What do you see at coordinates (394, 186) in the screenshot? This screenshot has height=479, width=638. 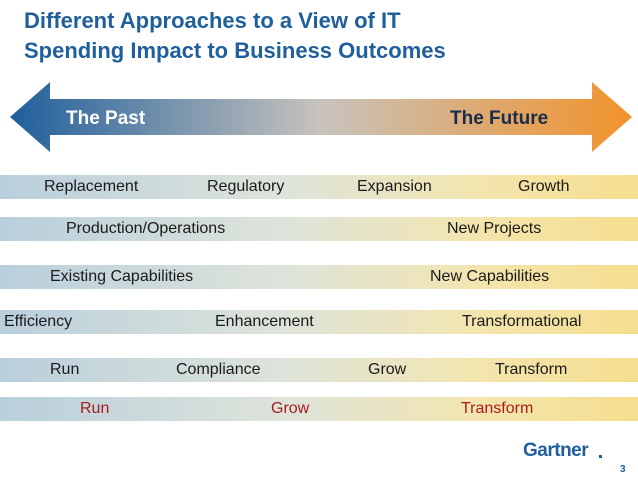 I see `label-expansion: Expansion` at bounding box center [394, 186].